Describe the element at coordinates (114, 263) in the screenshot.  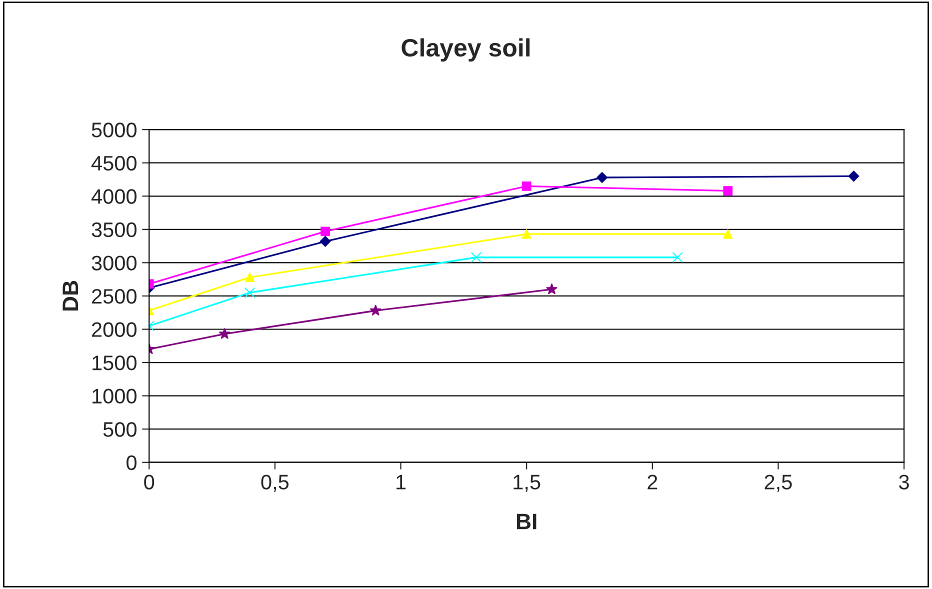
I see `y-tick-label: 3000` at that location.